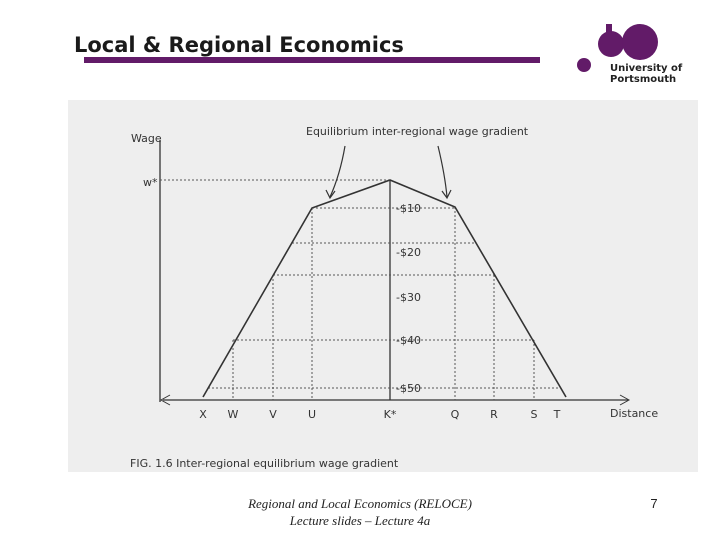 This screenshot has width=720, height=540. What do you see at coordinates (408, 252) in the screenshot?
I see `wage-label: -$20` at bounding box center [408, 252].